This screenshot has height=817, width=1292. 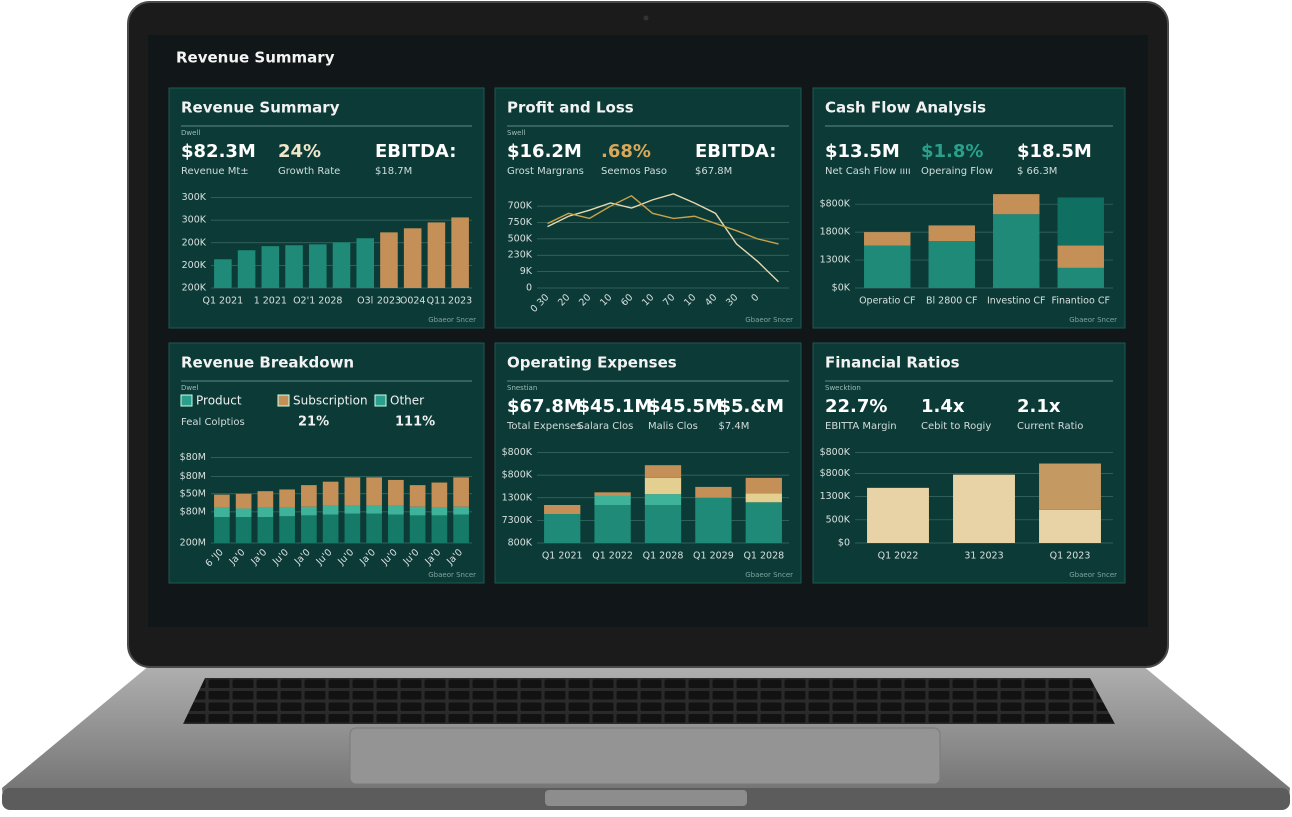 What do you see at coordinates (952, 151) in the screenshot?
I see `kpi-value: $1.8%` at bounding box center [952, 151].